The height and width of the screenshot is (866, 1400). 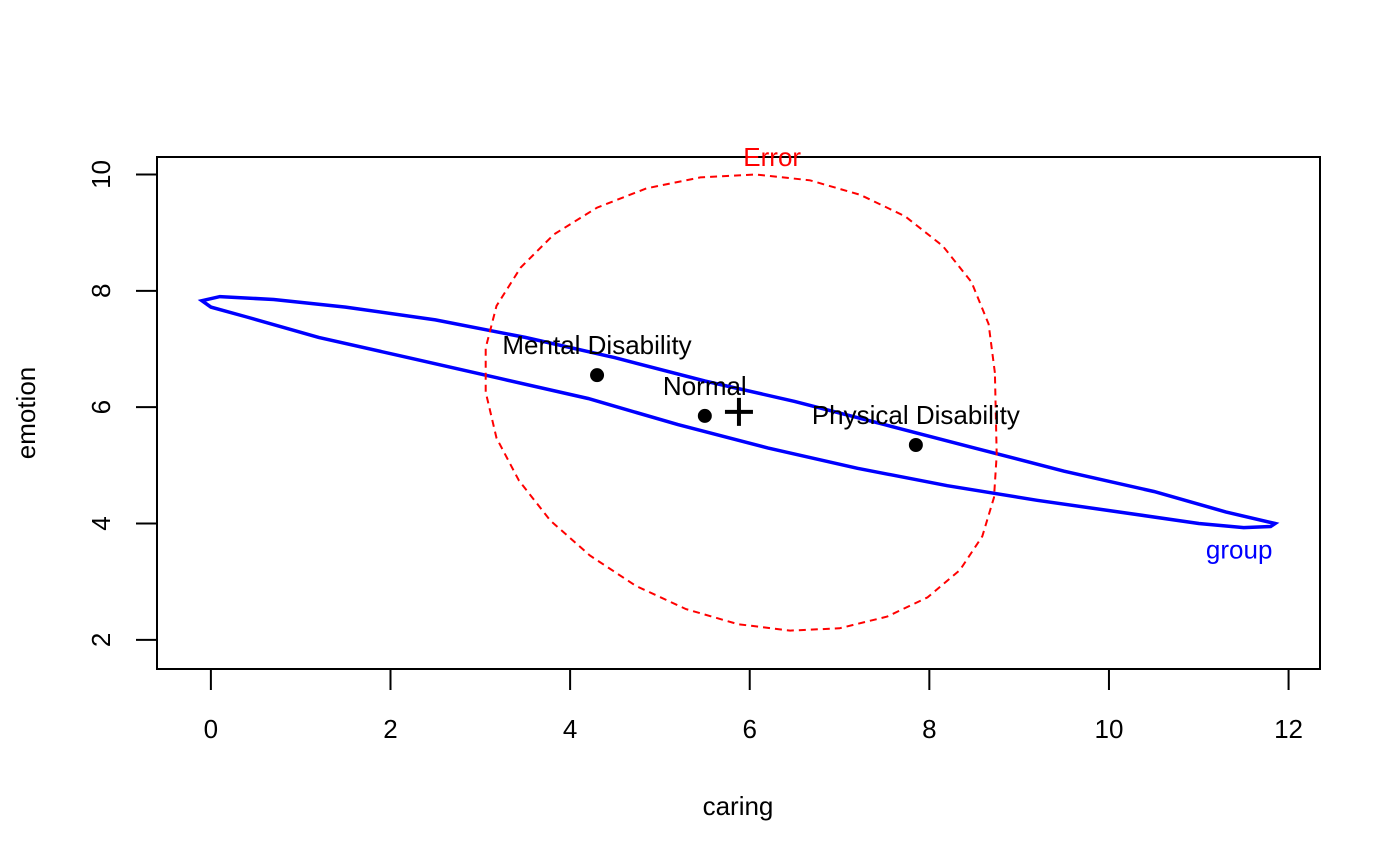 I want to click on y-axis: 2 4 6 8 10, so click(x=122, y=403).